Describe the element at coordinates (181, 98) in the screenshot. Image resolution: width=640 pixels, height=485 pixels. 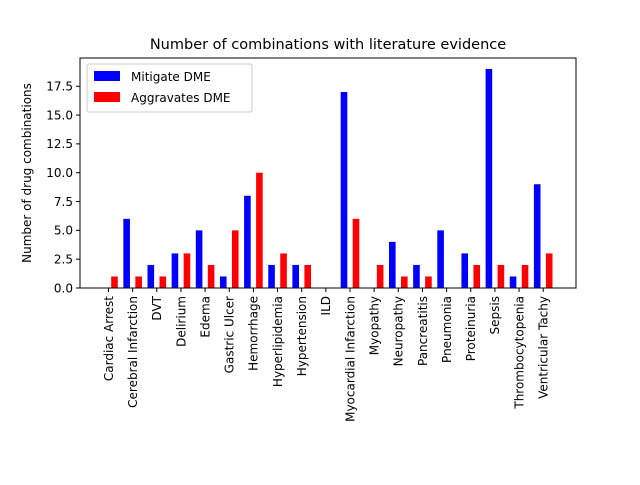
I see `legend-label-aggravates: Aggravates DME` at that location.